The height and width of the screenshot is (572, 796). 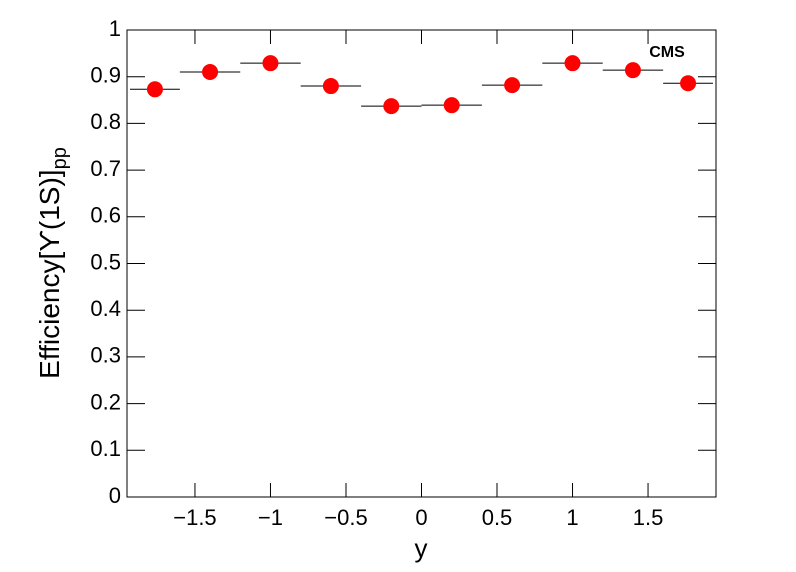 I want to click on y-tick-label: 0.8, so click(x=105, y=121).